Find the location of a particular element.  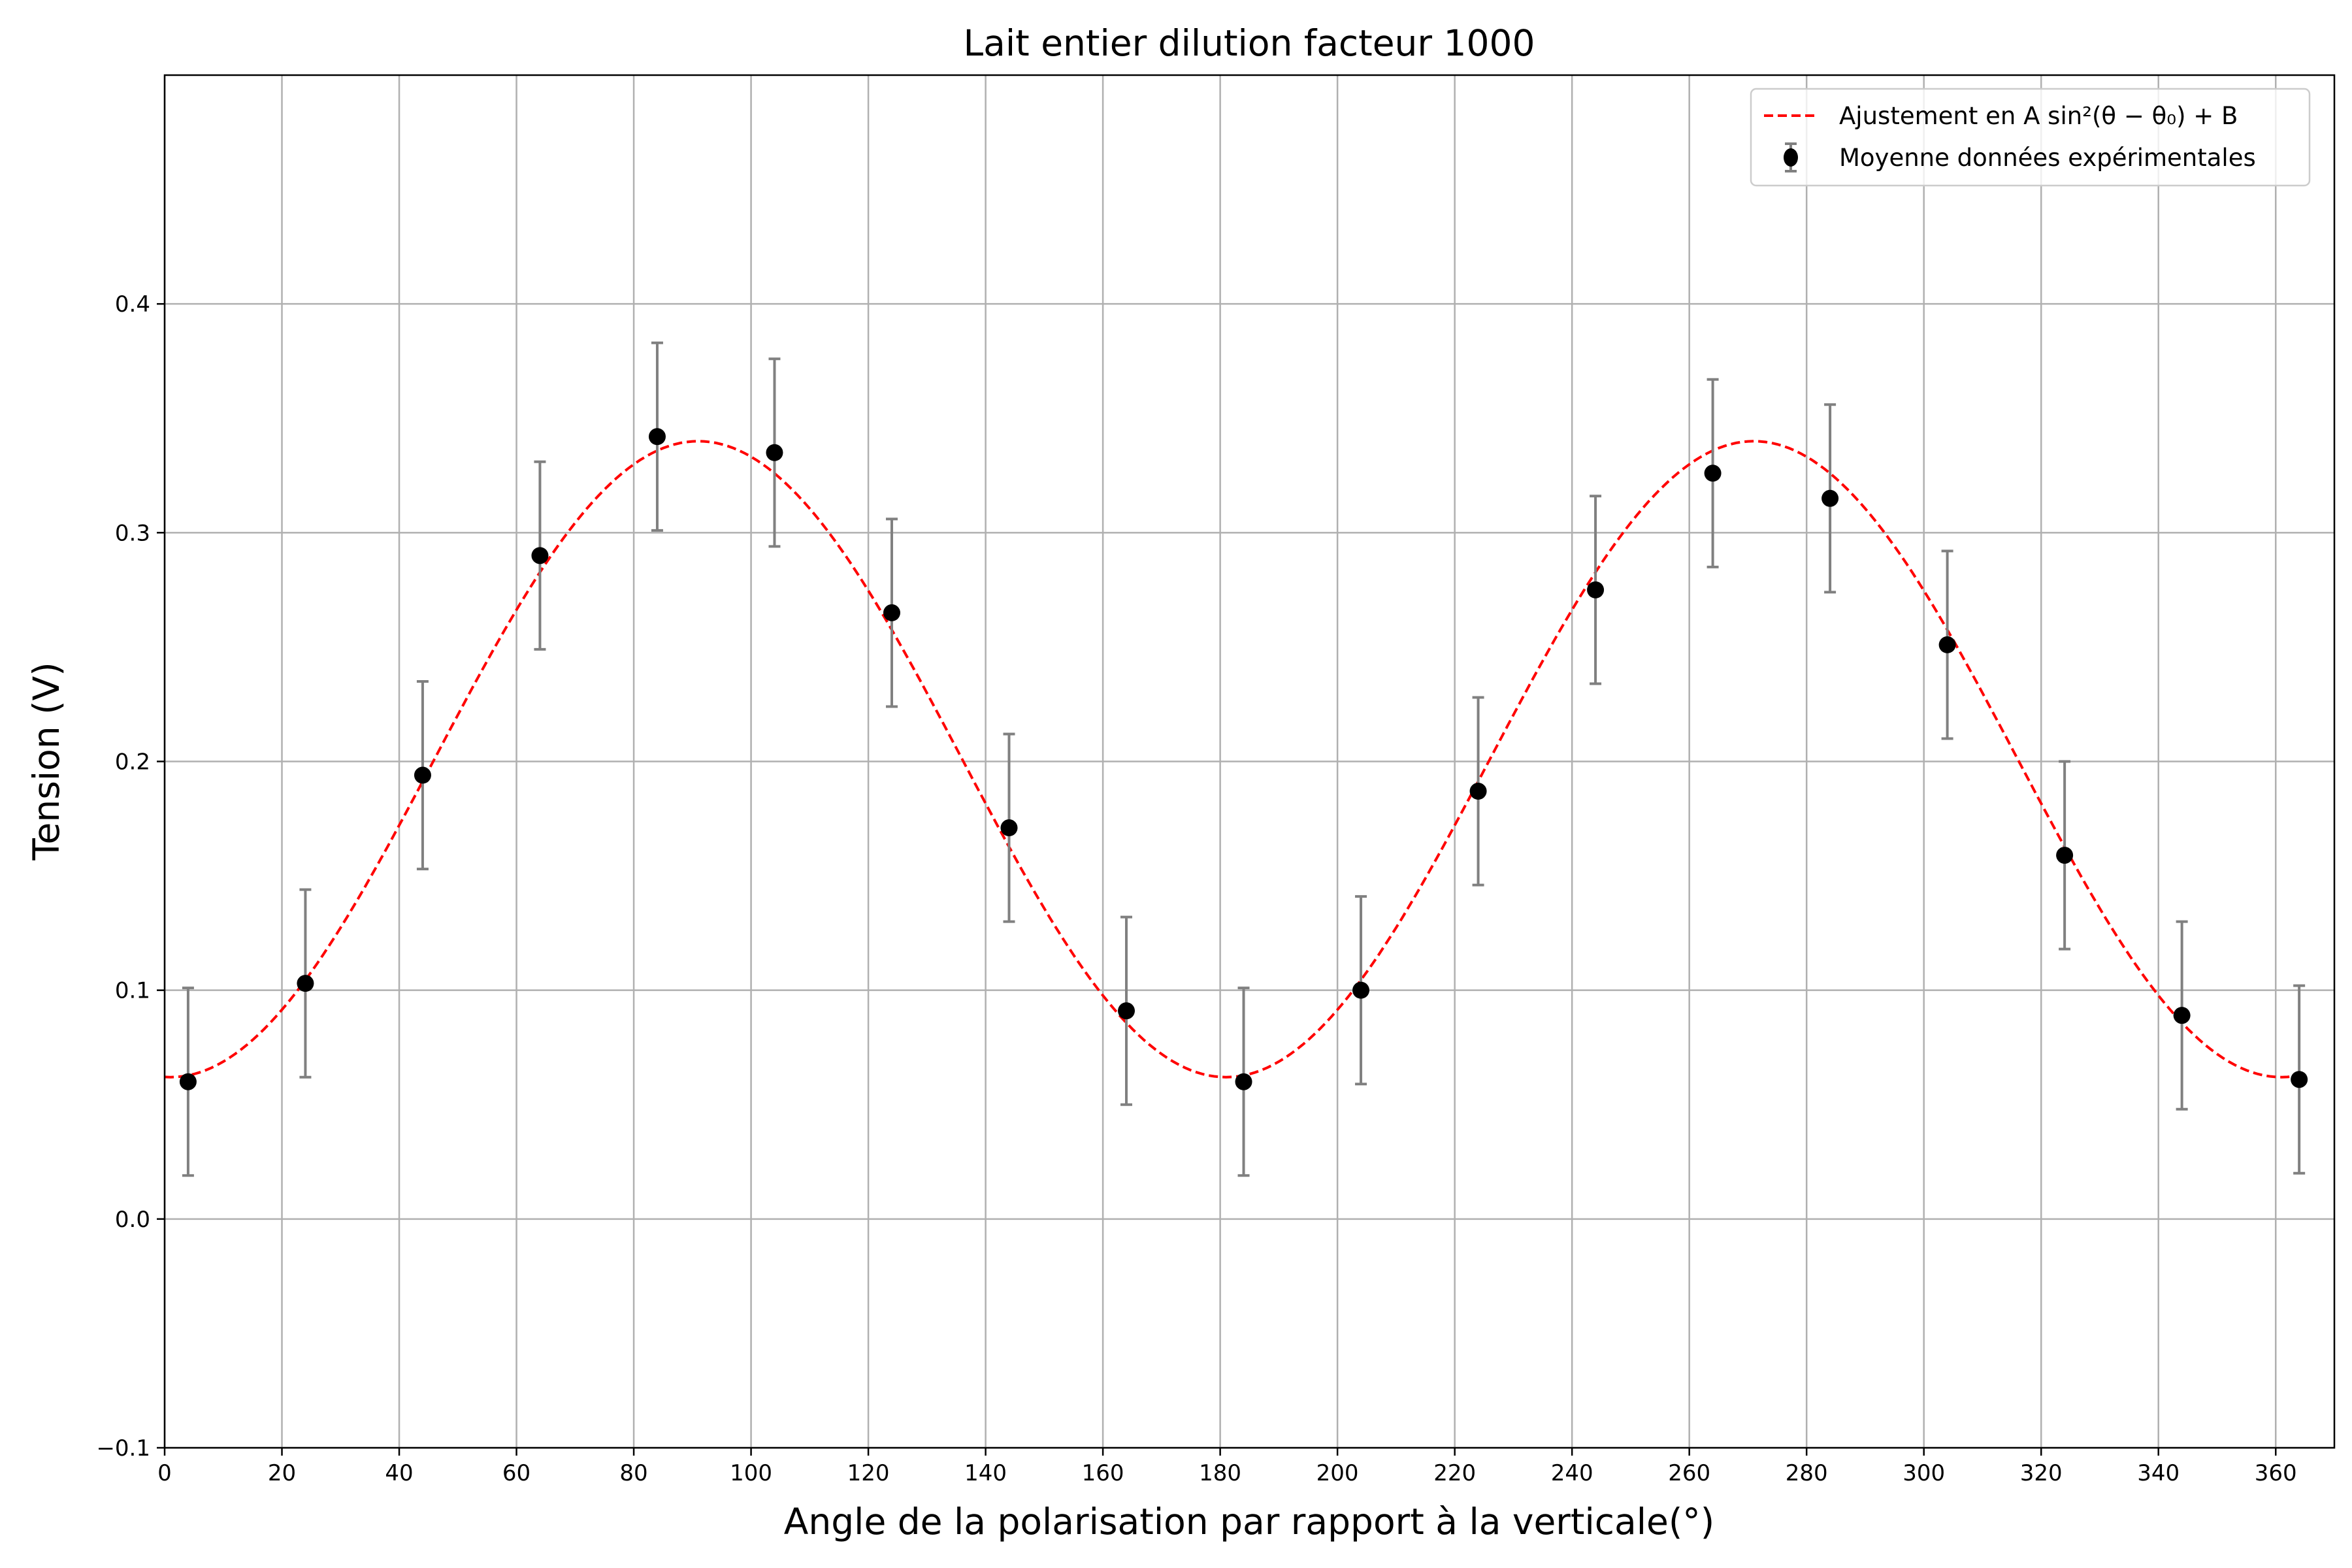

x-tick-label: 60 is located at coordinates (516, 1473).